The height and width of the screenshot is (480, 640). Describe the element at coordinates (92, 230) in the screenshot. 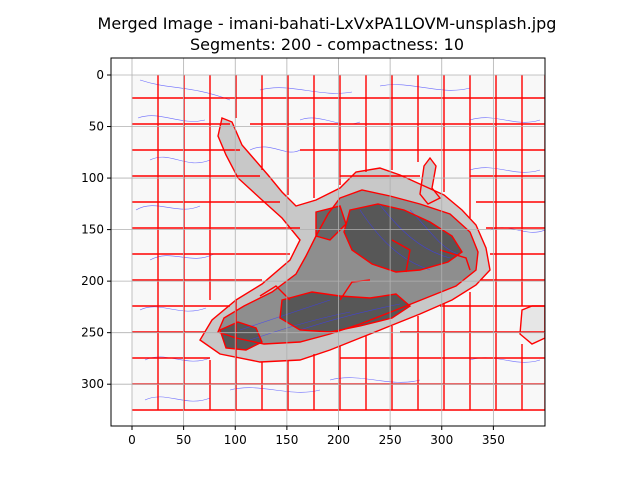

I see `y-tick-label: 150` at that location.